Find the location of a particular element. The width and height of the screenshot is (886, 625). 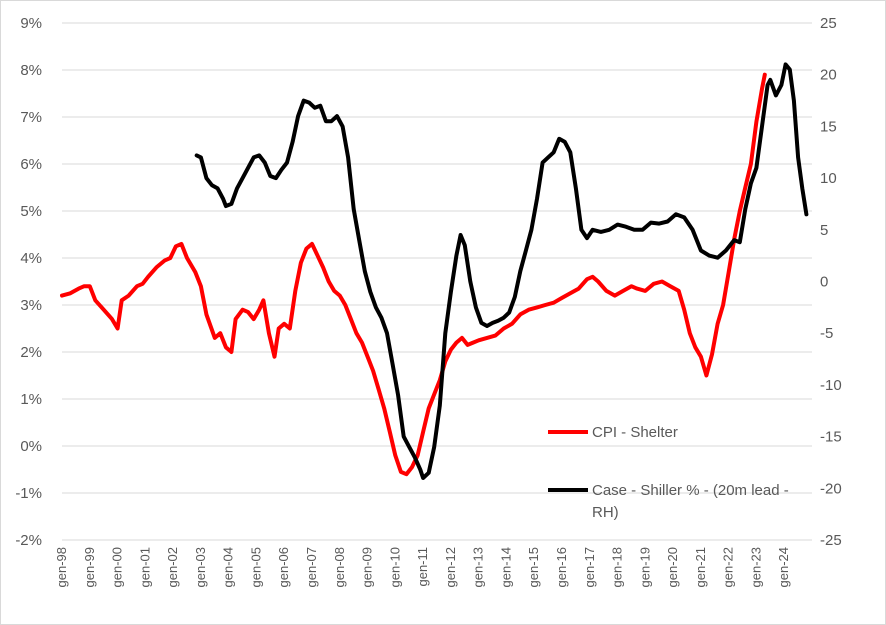

right-tick-label: -20 is located at coordinates (831, 488).